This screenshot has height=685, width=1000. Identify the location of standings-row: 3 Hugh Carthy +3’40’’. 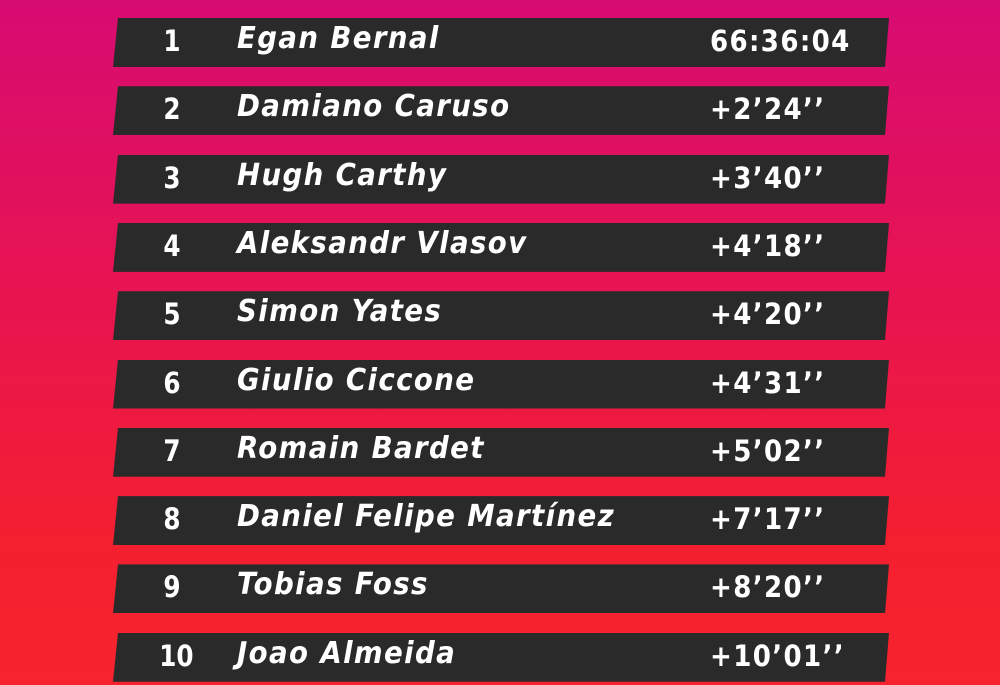
(501, 179).